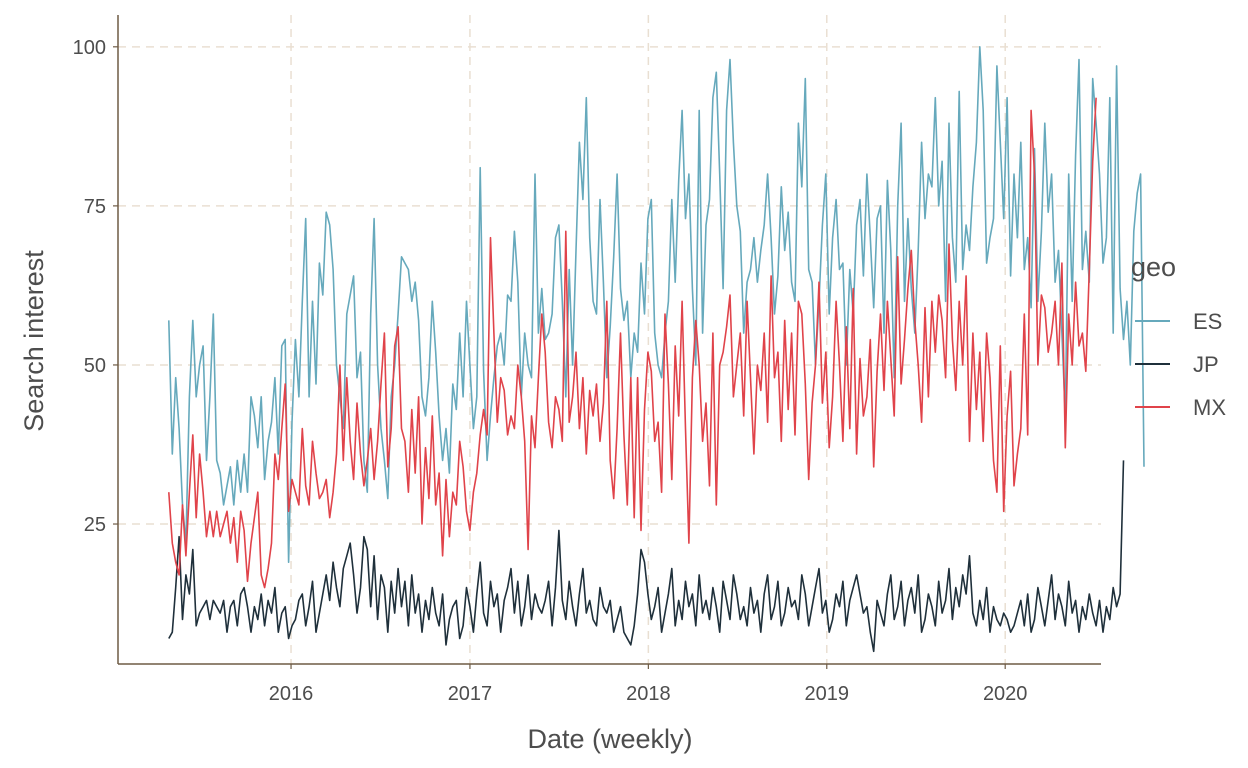 The image size is (1248, 768). What do you see at coordinates (95, 207) in the screenshot?
I see `y-tick-label: 75` at bounding box center [95, 207].